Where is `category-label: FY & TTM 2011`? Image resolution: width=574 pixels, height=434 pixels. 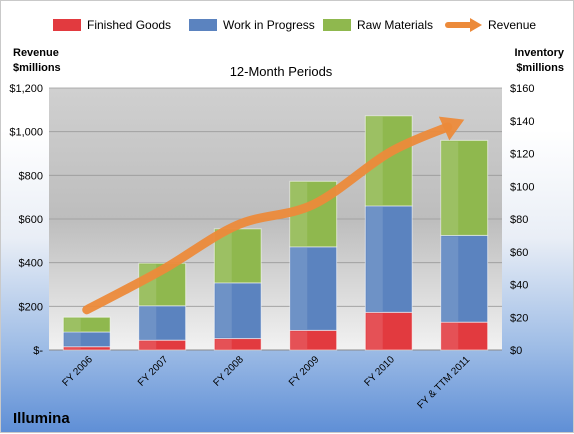 category-label: FY & TTM 2011 is located at coordinates (443, 382).